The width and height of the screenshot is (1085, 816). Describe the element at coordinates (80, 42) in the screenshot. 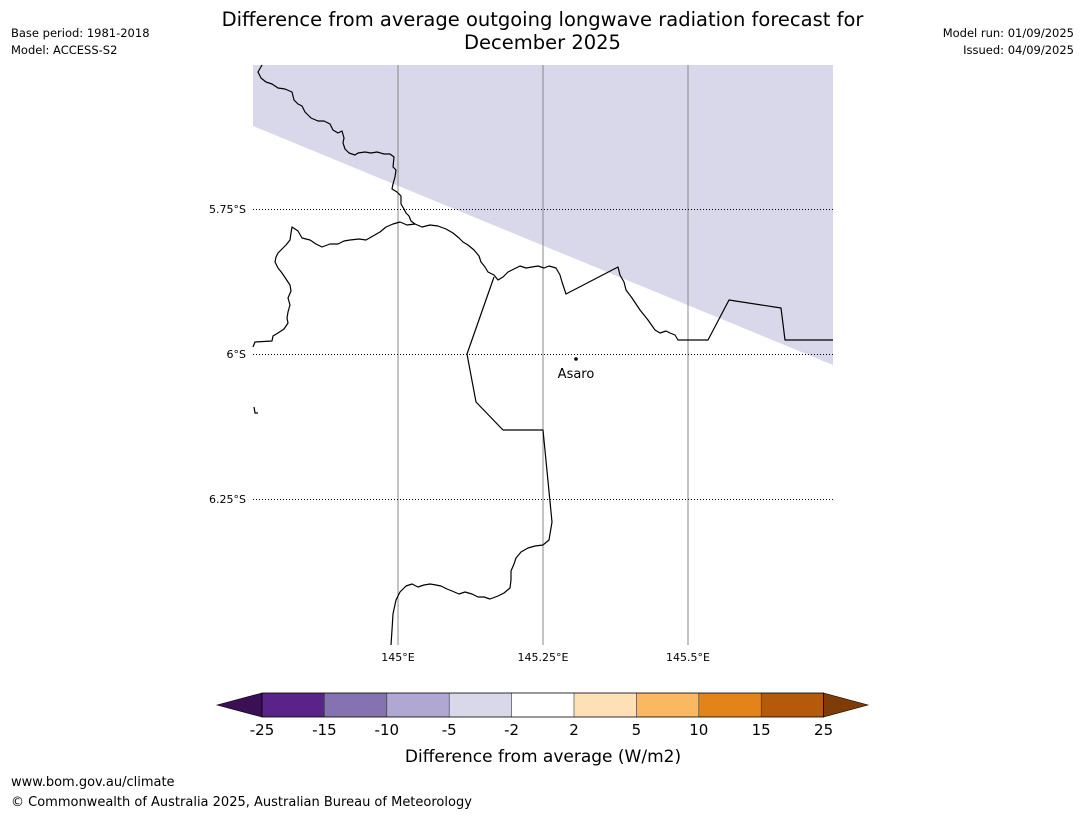

I see `header-meta-left: Base period: 1981-2018 Model: ACCESS-S2` at that location.